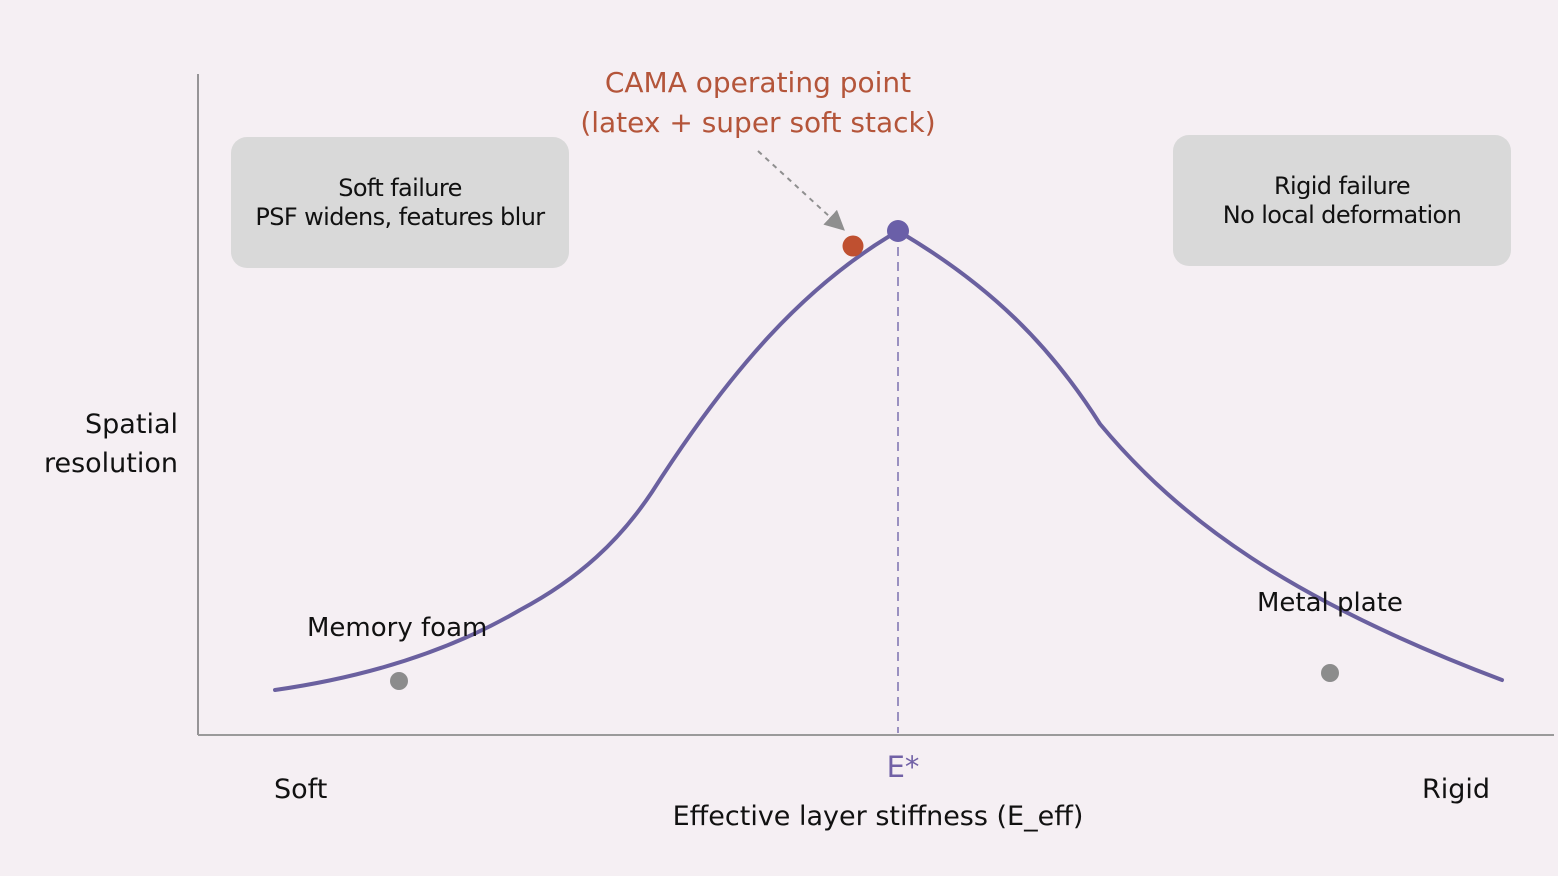  Describe the element at coordinates (1342, 214) in the screenshot. I see `rigid-failure-description: No local deformation` at that location.